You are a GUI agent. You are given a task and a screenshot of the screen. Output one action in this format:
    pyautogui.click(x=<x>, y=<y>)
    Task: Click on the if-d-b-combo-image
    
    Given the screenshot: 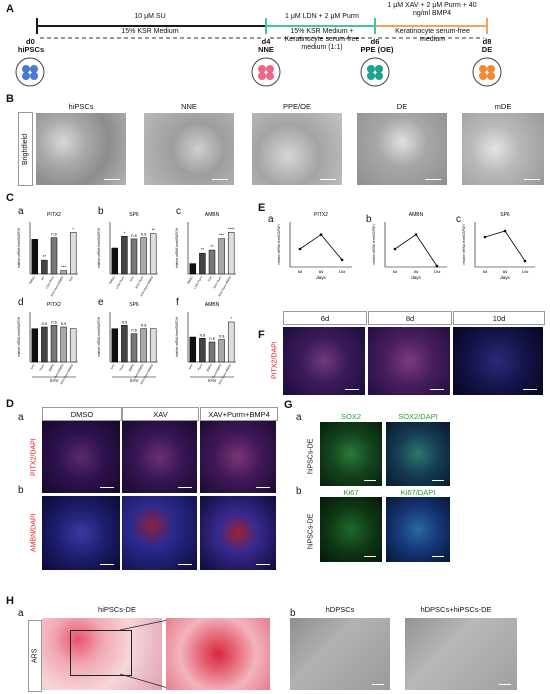 What is the action you would take?
    pyautogui.click(x=238, y=533)
    